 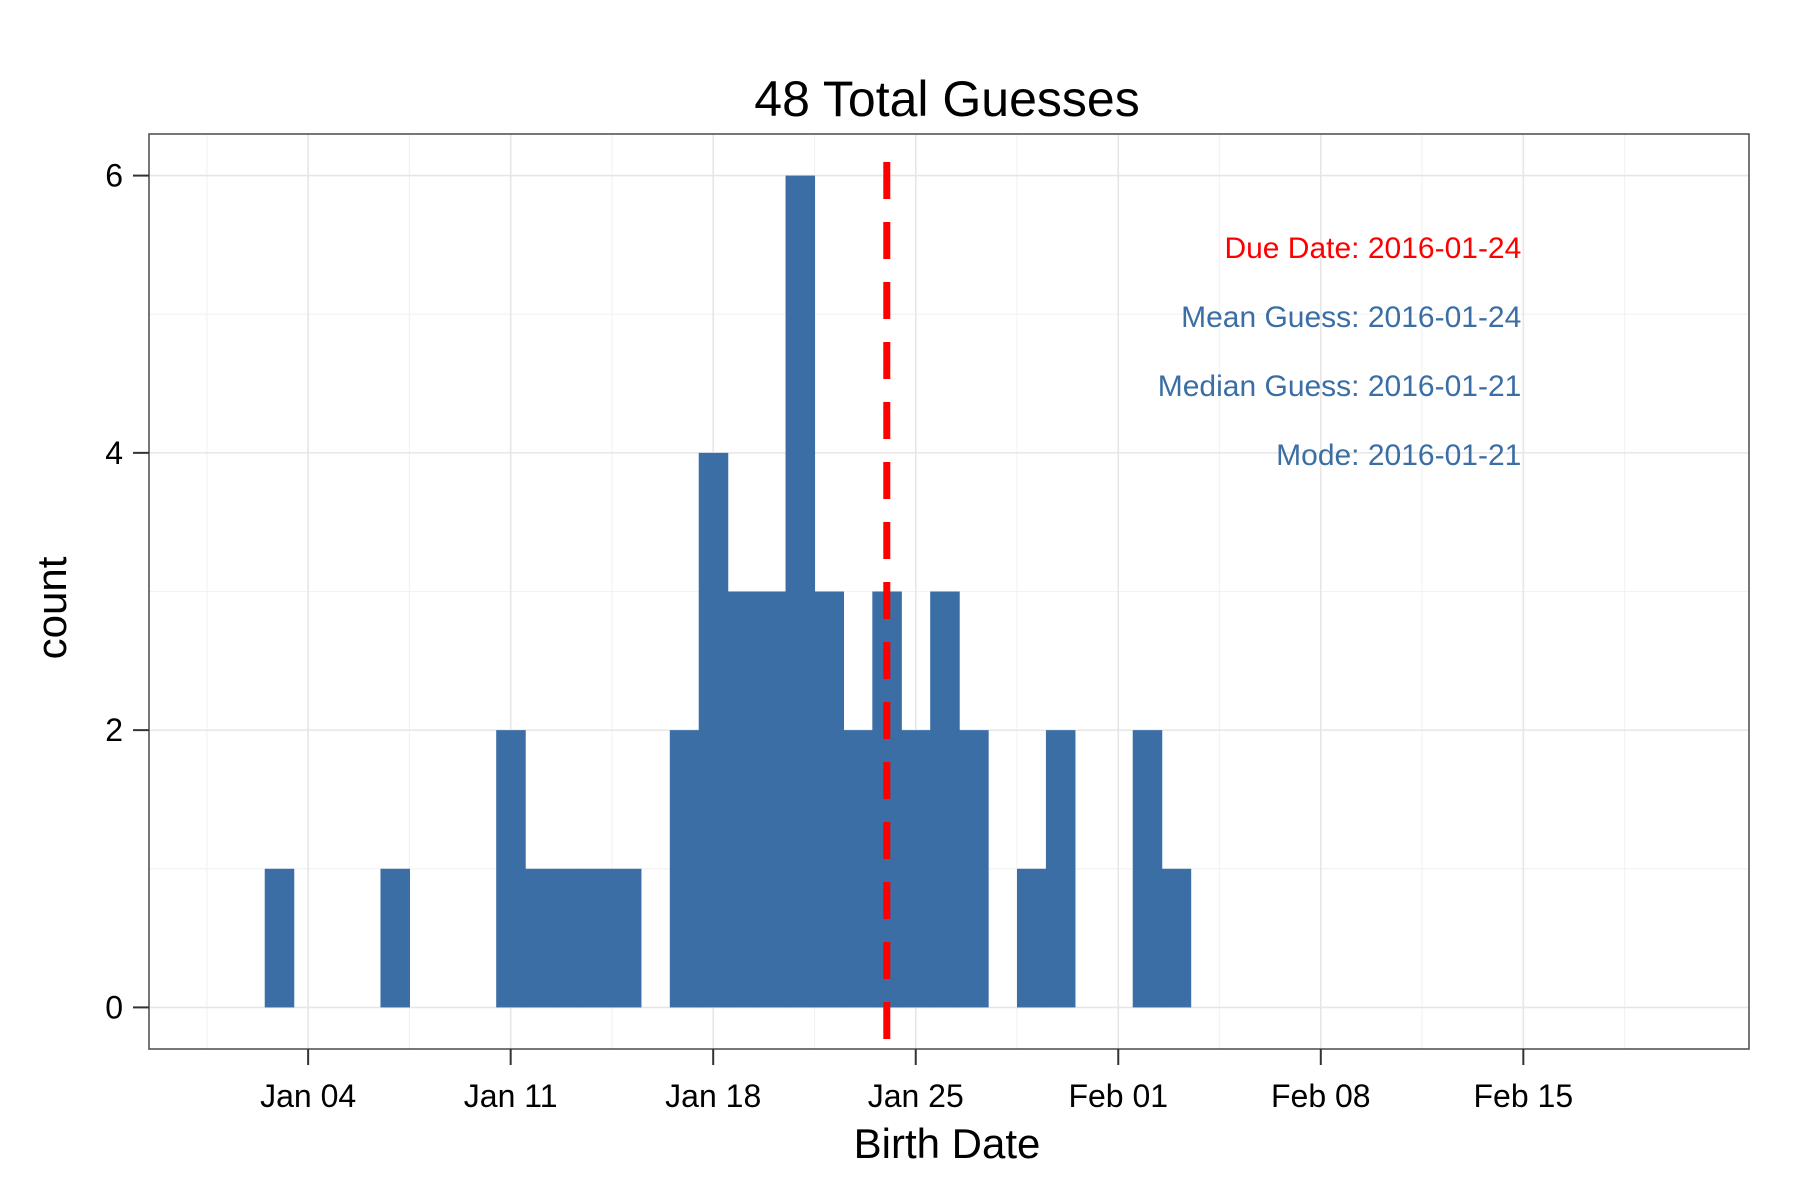 What do you see at coordinates (946, 99) in the screenshot?
I see `chart-title: 48 Total Guesses` at bounding box center [946, 99].